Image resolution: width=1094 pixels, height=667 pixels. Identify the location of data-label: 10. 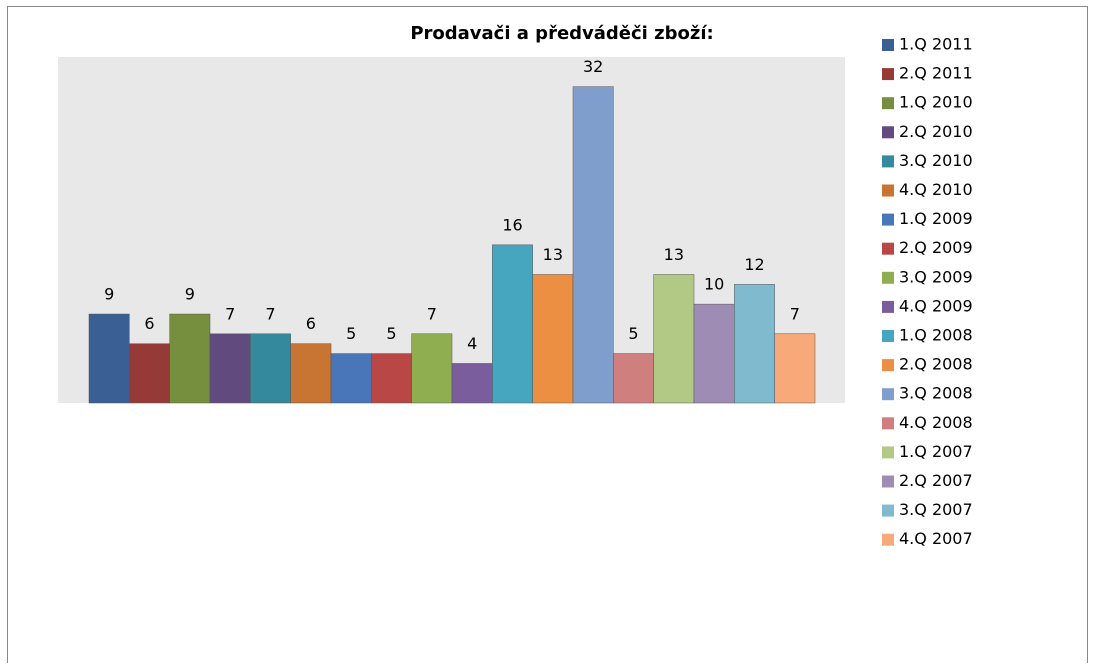
(714, 284).